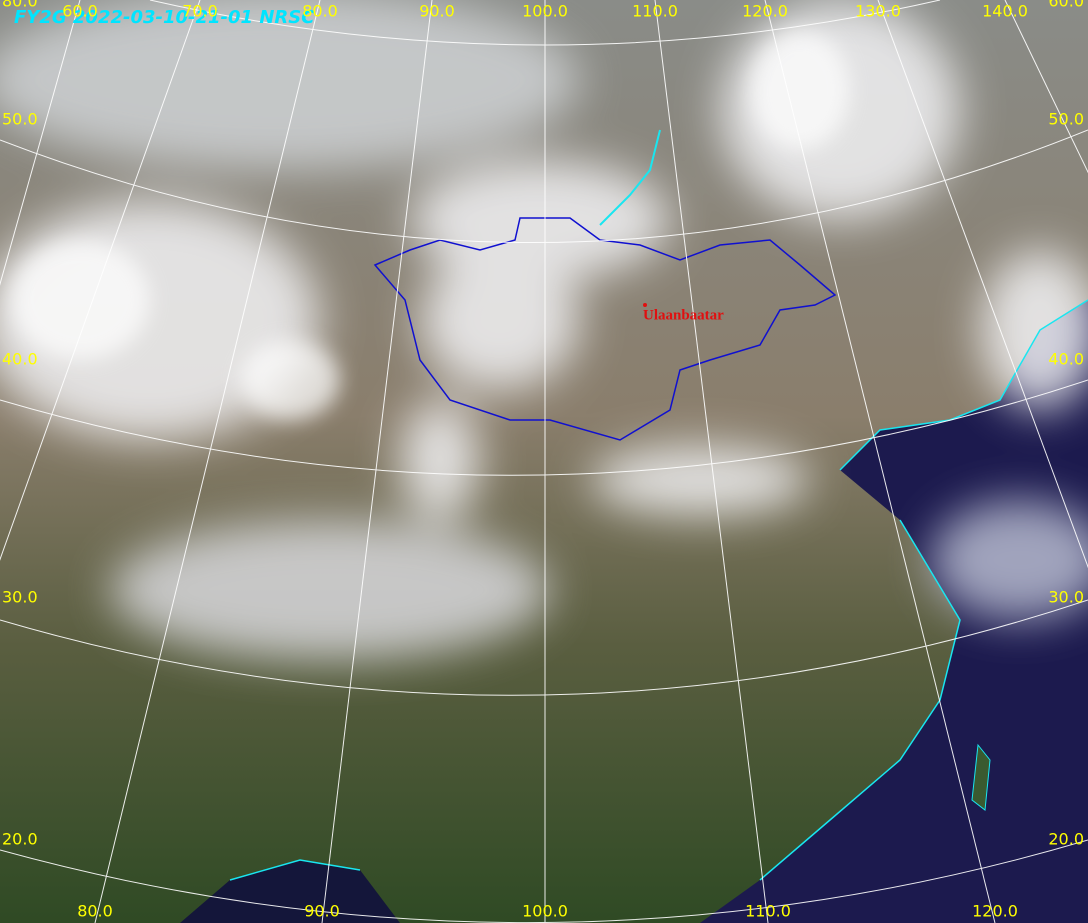  I want to click on country-border, so click(605, 329).